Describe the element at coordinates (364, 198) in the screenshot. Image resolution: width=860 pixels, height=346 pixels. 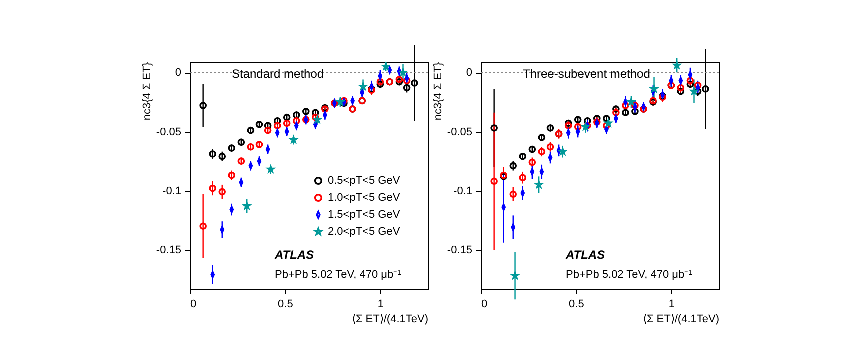
I see `legend-label: 1.0<pT<5 GeV` at that location.